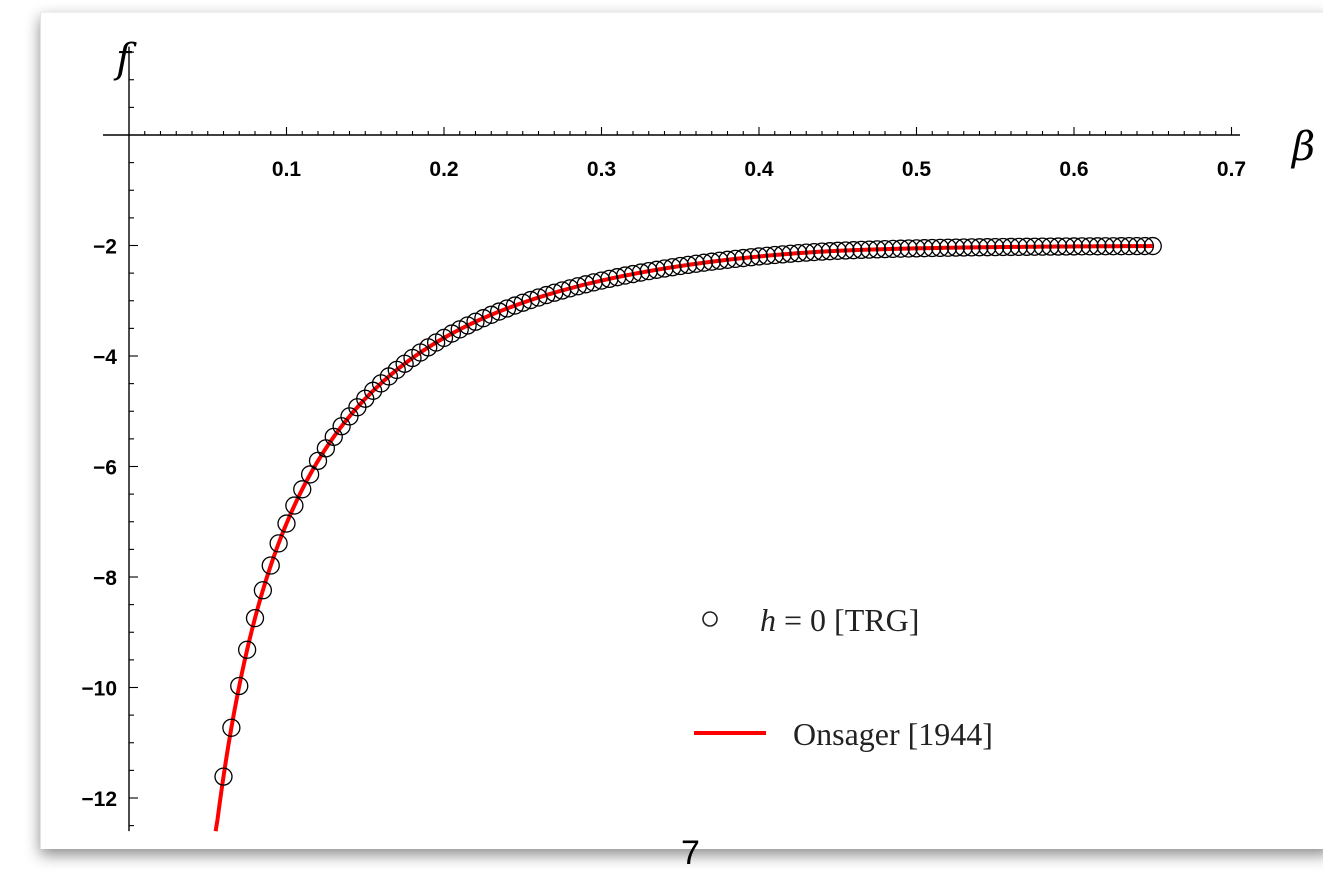 The image size is (1323, 881). What do you see at coordinates (601, 169) in the screenshot?
I see `x-tick-label: 0.3` at bounding box center [601, 169].